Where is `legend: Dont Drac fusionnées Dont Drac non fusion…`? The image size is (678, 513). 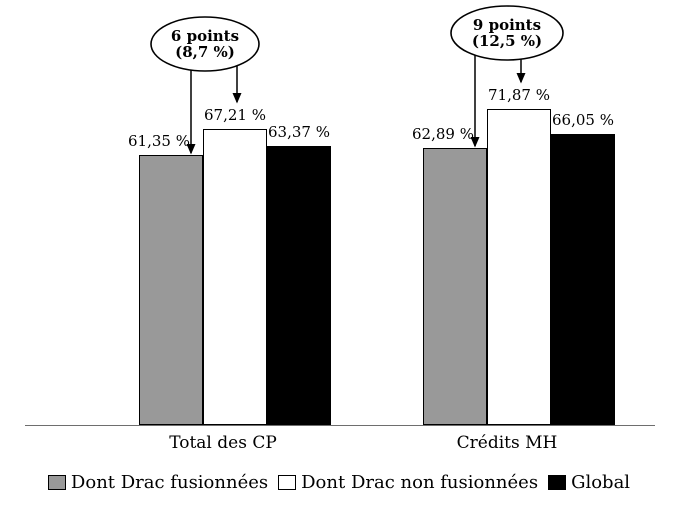 legend: Dont Drac fusionnées Dont Drac non fusion… is located at coordinates (339, 482).